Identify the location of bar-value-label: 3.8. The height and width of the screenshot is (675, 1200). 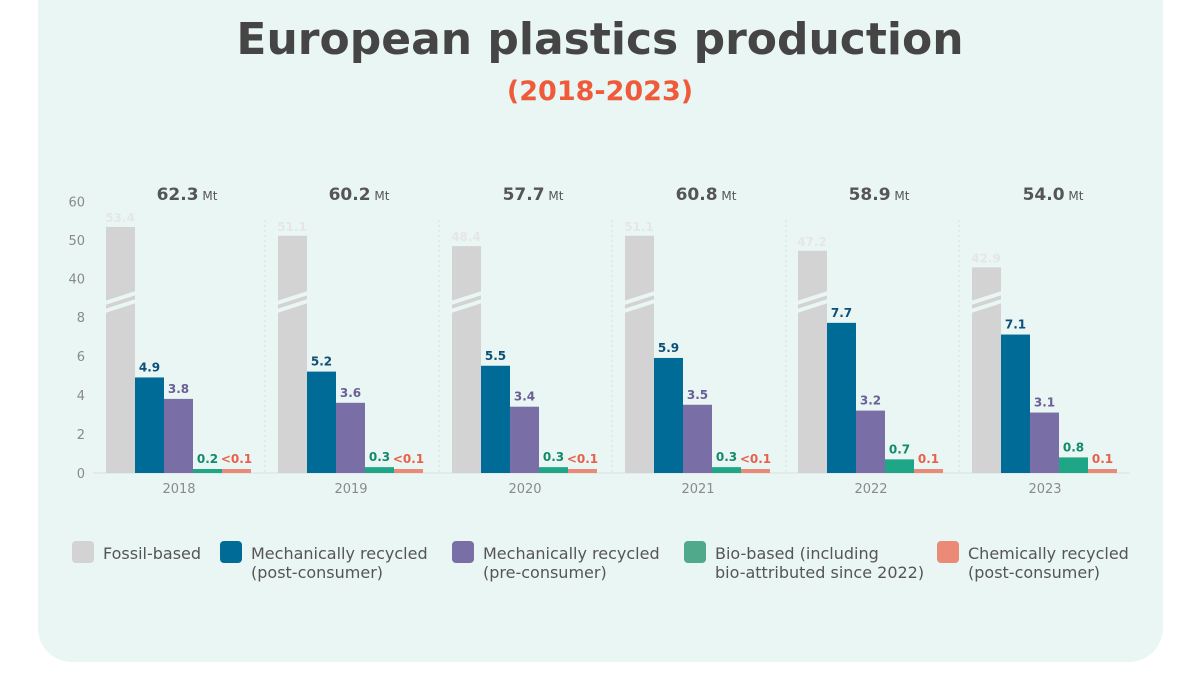
(178, 389).